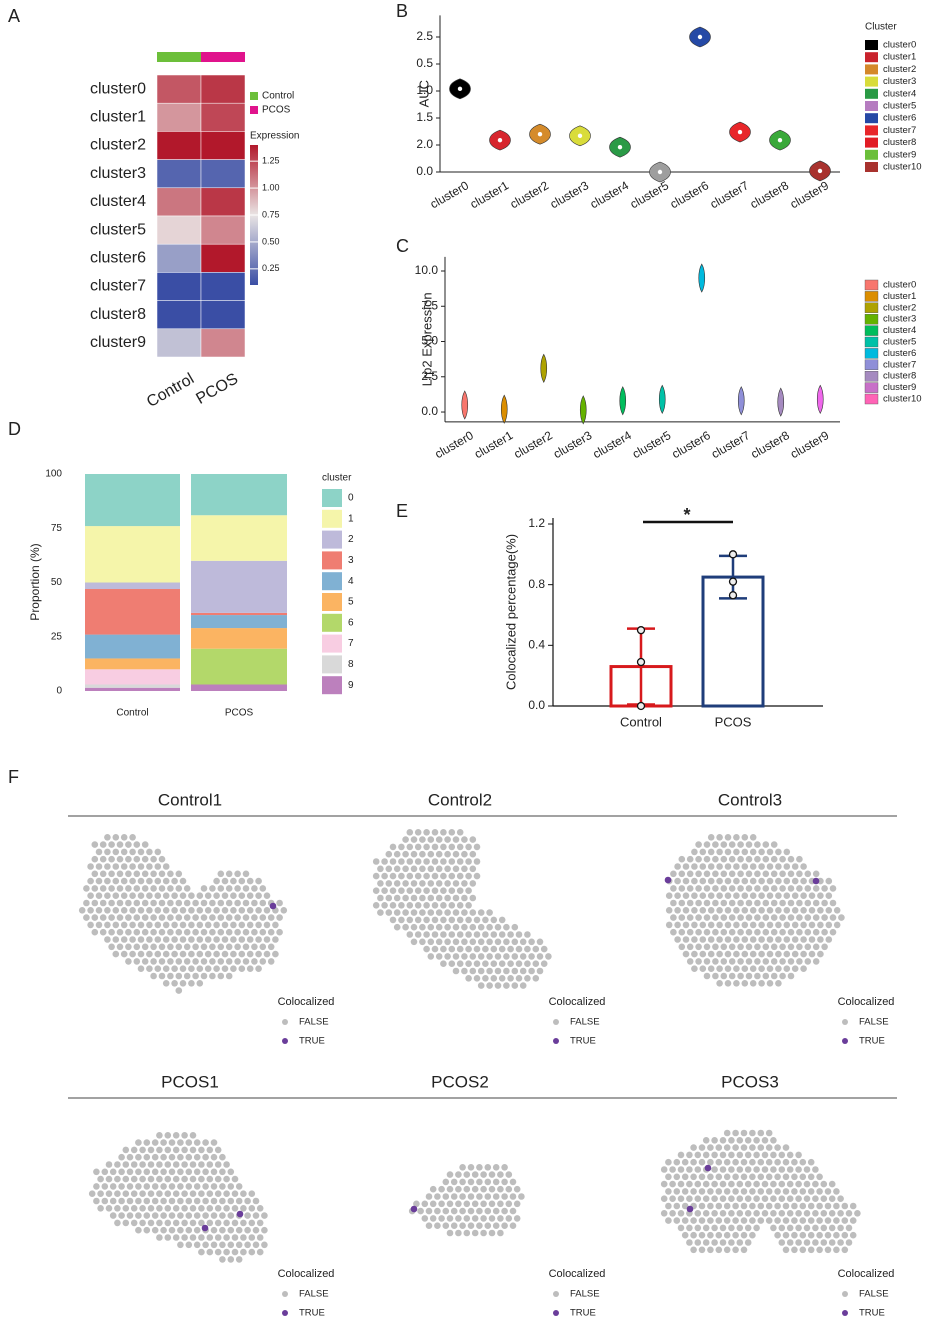 This screenshot has height=1318, width=927. I want to click on legend-label: TRUE, so click(872, 1041).